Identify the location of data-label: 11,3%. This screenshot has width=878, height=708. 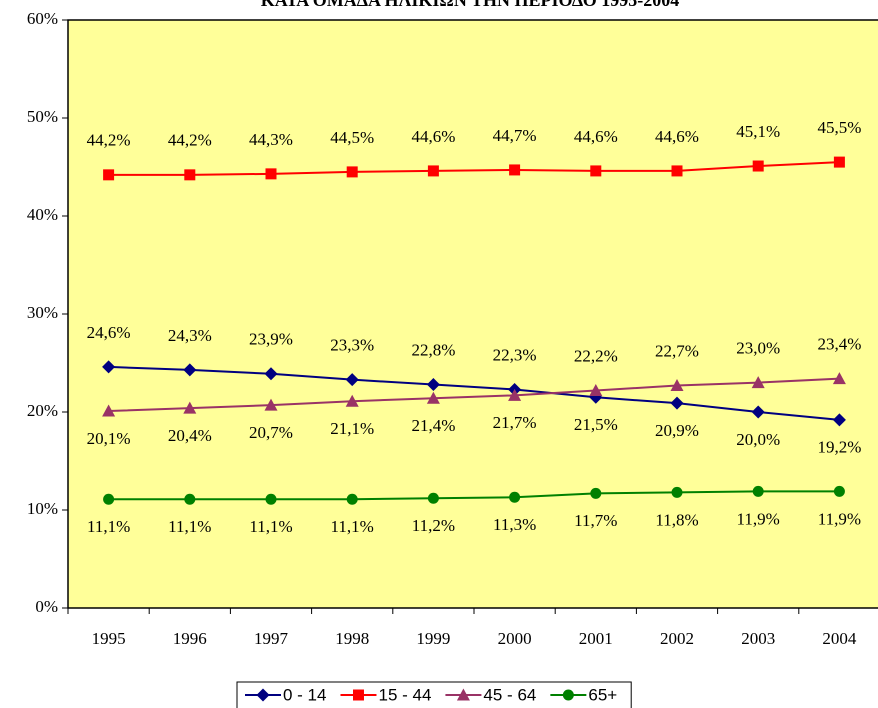
(514, 524).